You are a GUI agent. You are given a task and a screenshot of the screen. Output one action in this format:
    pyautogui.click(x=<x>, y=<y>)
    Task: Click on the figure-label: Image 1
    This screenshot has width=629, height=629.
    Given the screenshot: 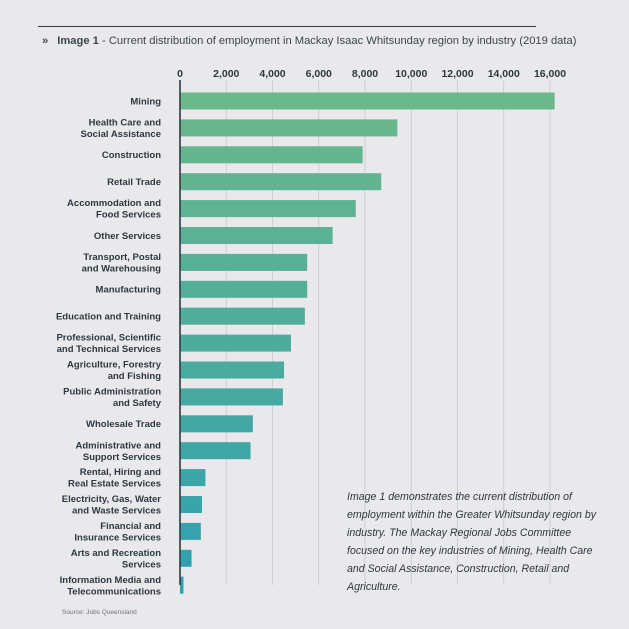 What is the action you would take?
    pyautogui.click(x=78, y=41)
    